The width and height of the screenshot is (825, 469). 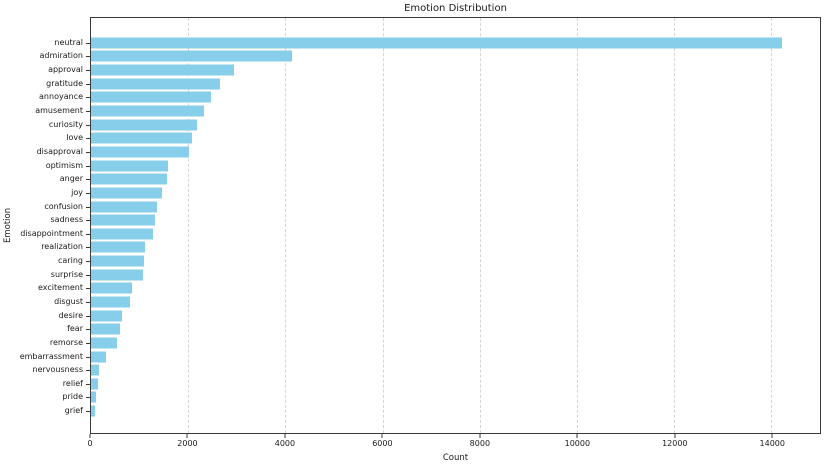 I want to click on bar-embarrassment, so click(x=98, y=357).